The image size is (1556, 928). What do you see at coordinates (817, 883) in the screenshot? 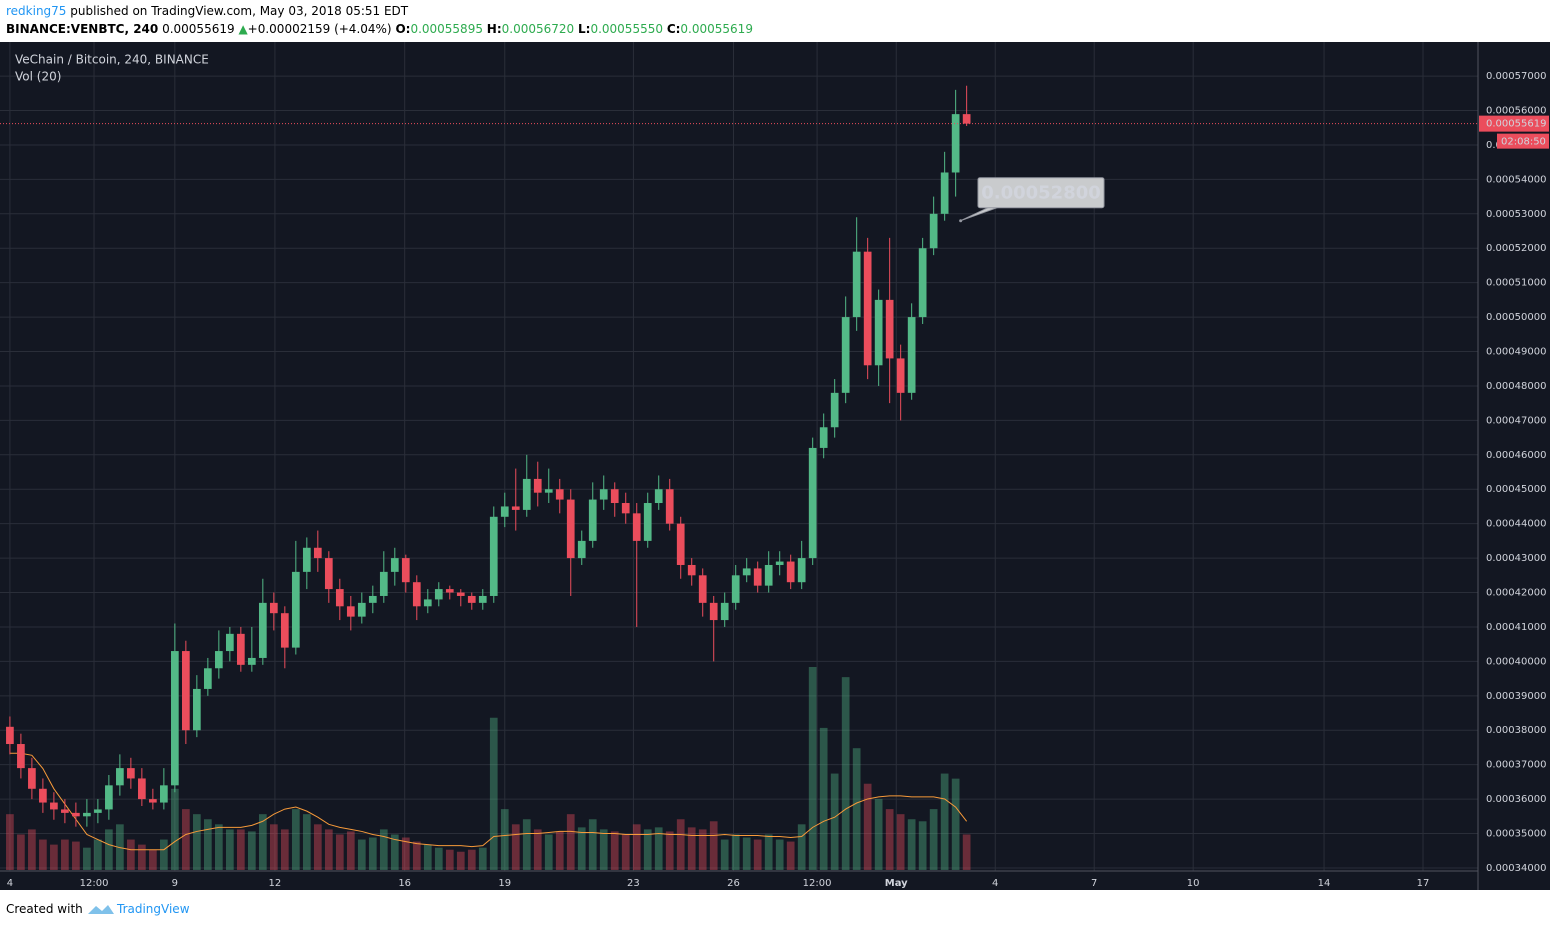
I see `x-tick-label: 12:00` at bounding box center [817, 883].